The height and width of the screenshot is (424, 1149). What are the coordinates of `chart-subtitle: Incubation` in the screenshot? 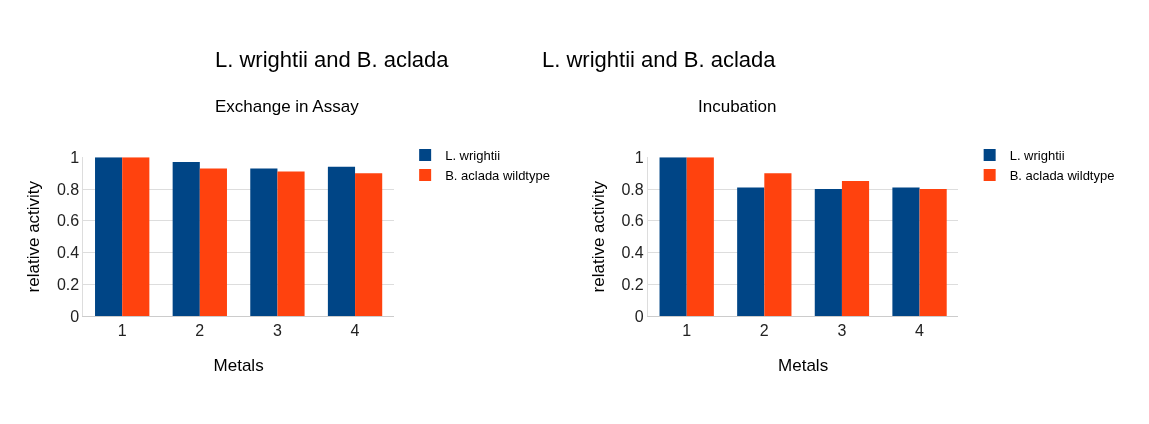 It's located at (737, 106).